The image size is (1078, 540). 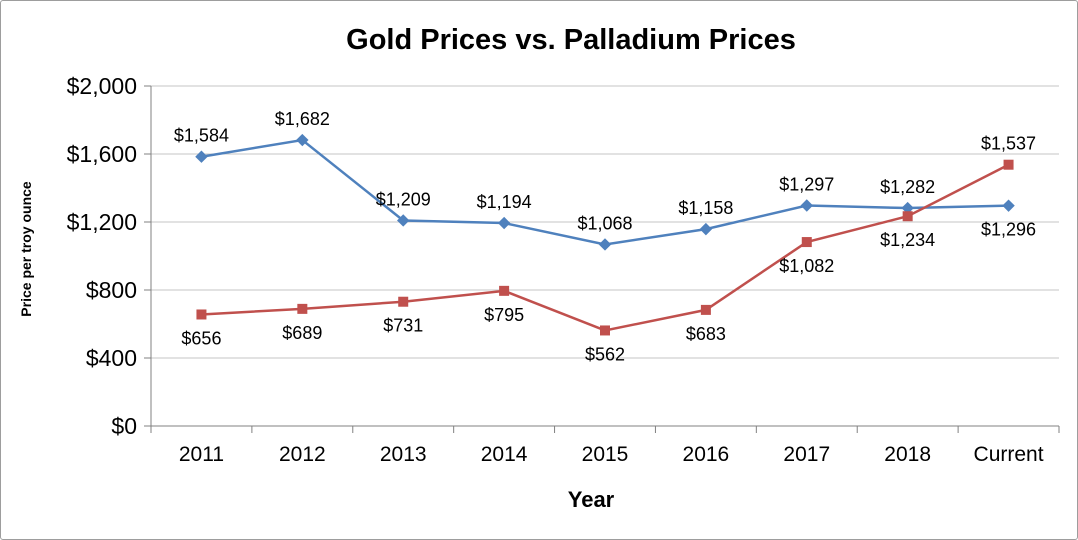 What do you see at coordinates (201, 136) in the screenshot?
I see `data-label-gold: $1,584` at bounding box center [201, 136].